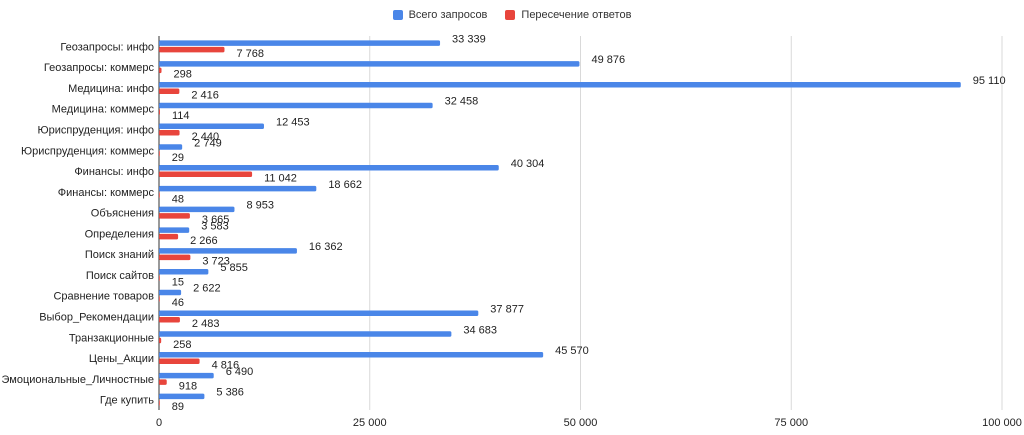 The height and width of the screenshot is (435, 1024). I want to click on legend-item-overlap: Пересечение ответов, so click(568, 15).